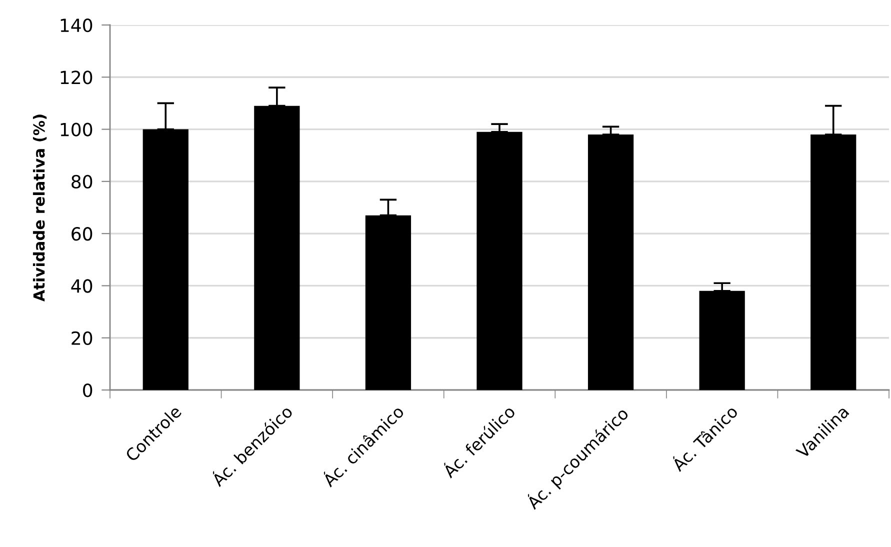  What do you see at coordinates (87, 390) in the screenshot?
I see `y-tick-label: 0` at bounding box center [87, 390].